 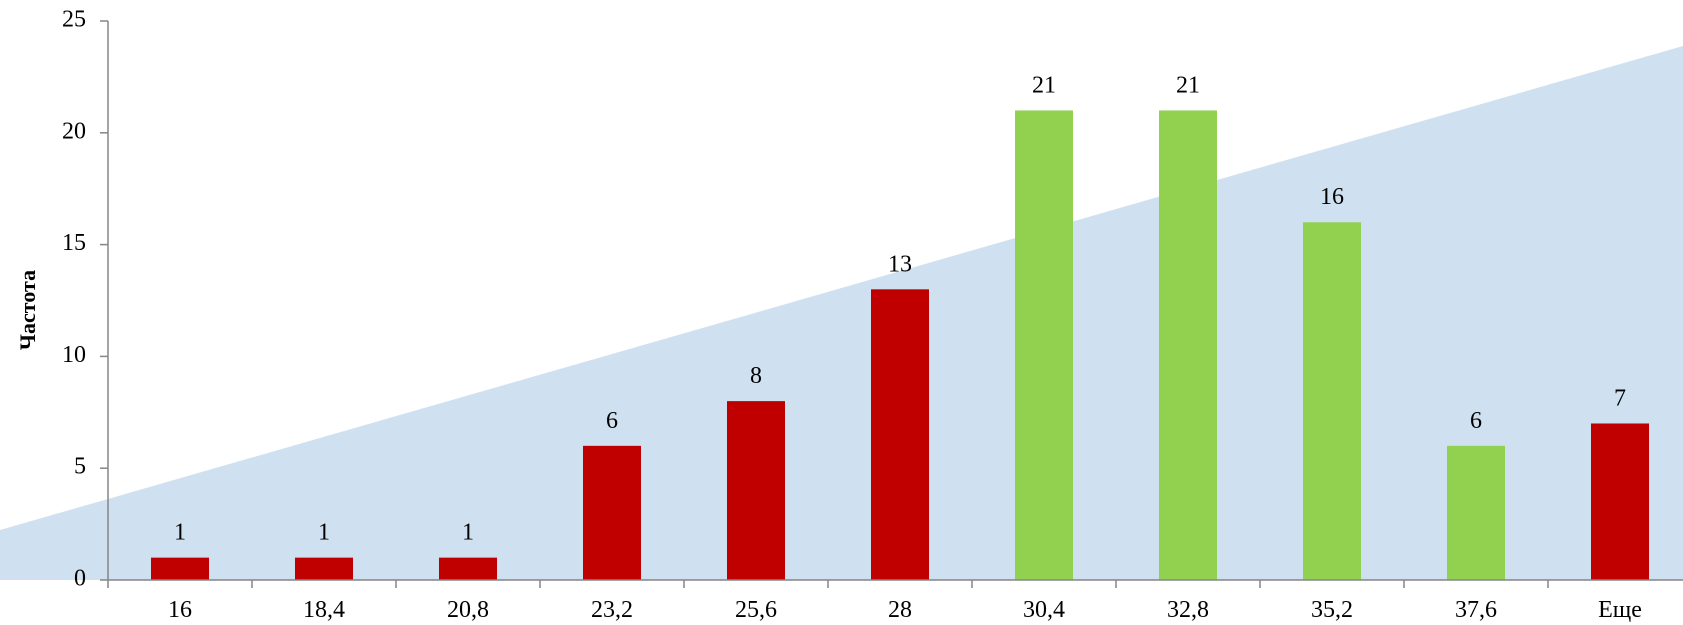 I want to click on y-tick-label: 25, so click(x=74, y=20).